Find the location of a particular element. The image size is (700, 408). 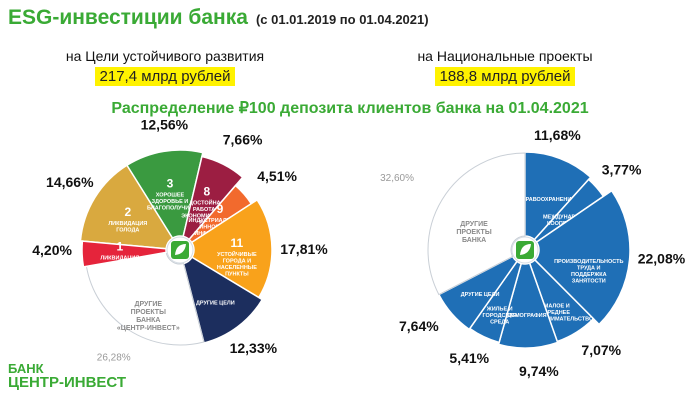

pie2-slice-caption-1-1: ЗДРАВООХРАНЕНИЕ is located at coordinates (546, 200).